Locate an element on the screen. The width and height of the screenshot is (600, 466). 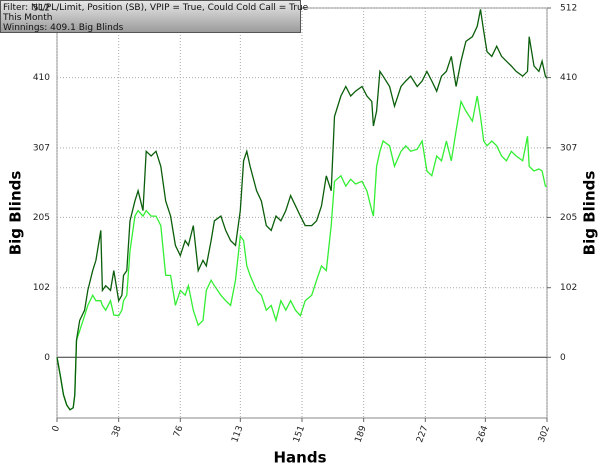
y-tick-label: 307 is located at coordinates (41, 148).